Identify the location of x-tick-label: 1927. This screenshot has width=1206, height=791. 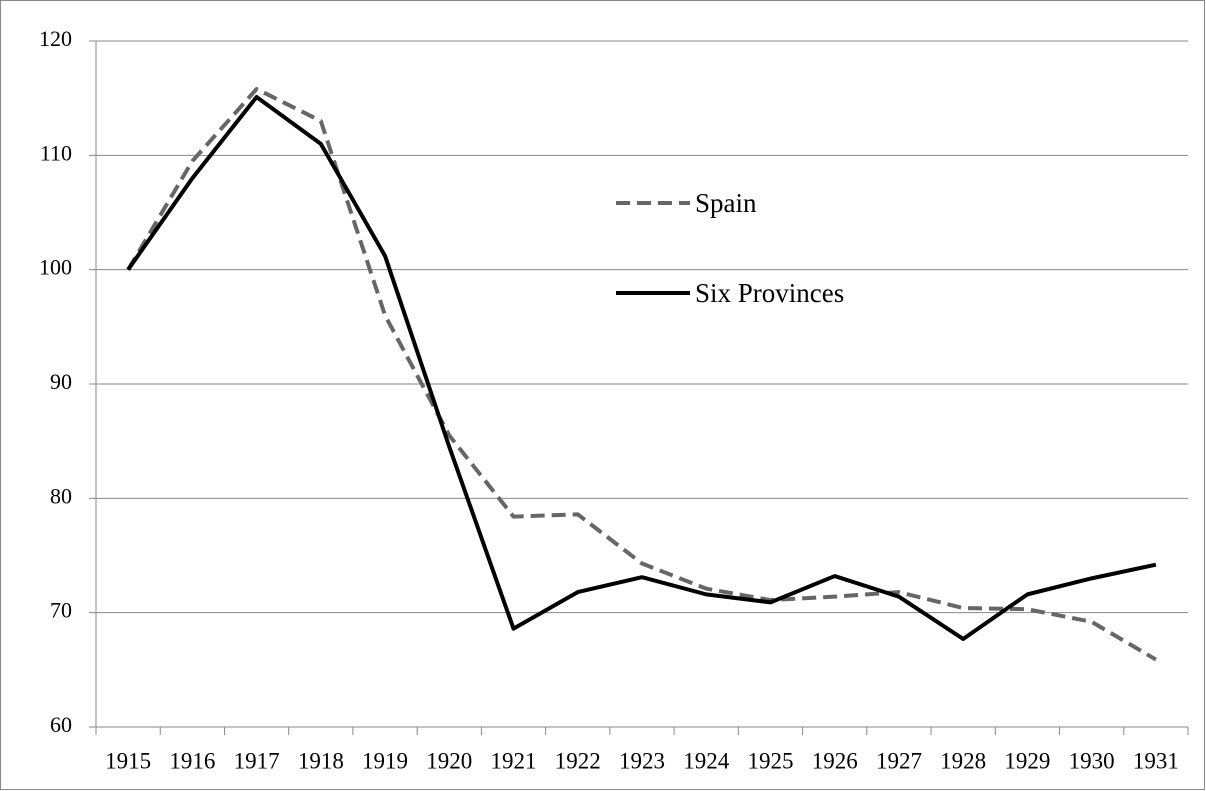
(899, 760).